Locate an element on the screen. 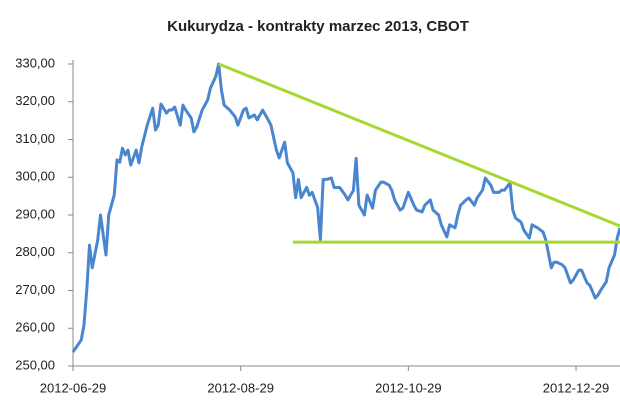  y-tick-label: 280,00 is located at coordinates (35, 251).